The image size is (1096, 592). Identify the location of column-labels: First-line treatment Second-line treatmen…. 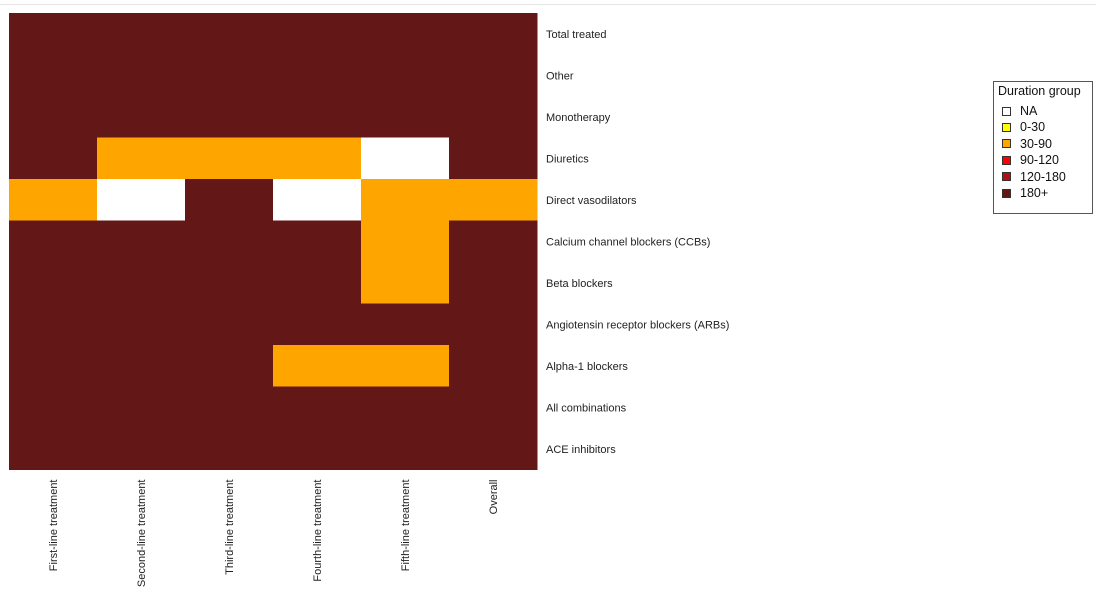
(274, 534).